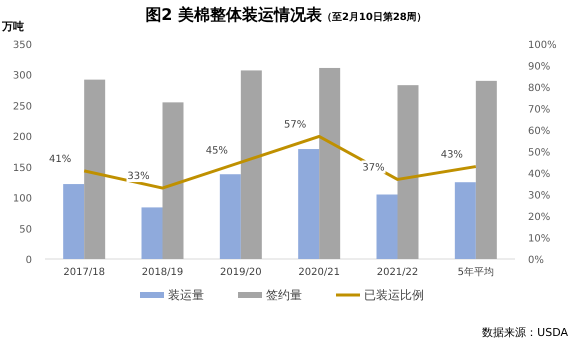 Image resolution: width=573 pixels, height=344 pixels. I want to click on chart-subtitle: （至2月10日第28周）, so click(374, 17).